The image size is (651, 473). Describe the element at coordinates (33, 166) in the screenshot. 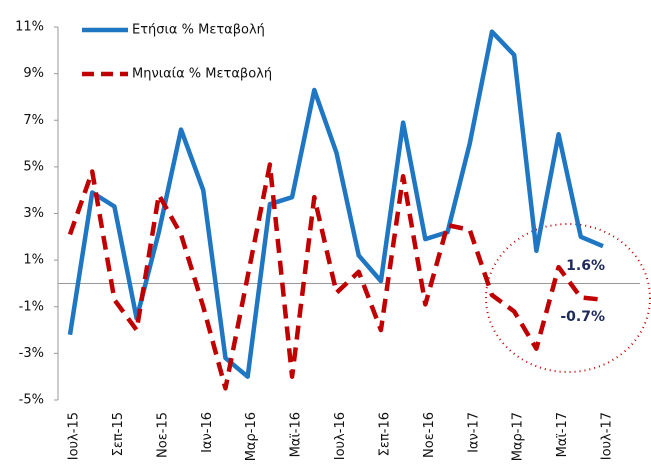

I see `y-tick-label: 5%` at that location.